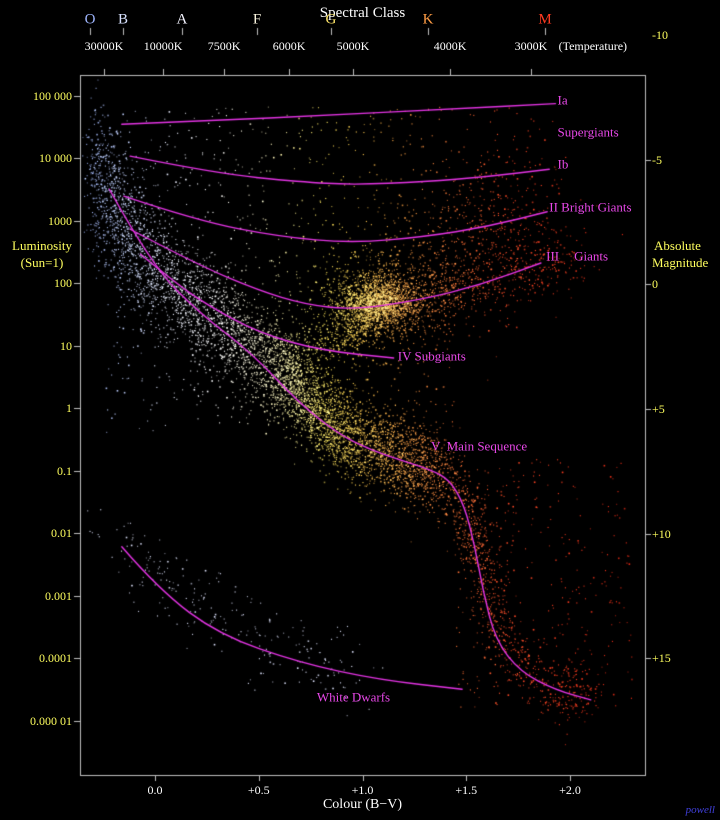 The image size is (720, 820). Describe the element at coordinates (428, 19) in the screenshot. I see `spectral-class-letter-K: K` at that location.